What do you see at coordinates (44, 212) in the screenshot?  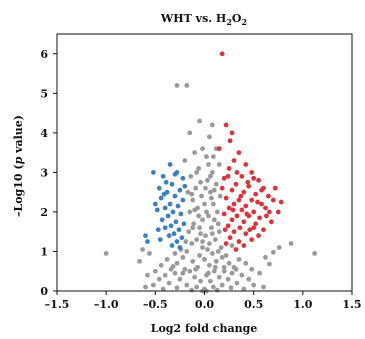 I see `y-tick-label: 2` at bounding box center [44, 212].